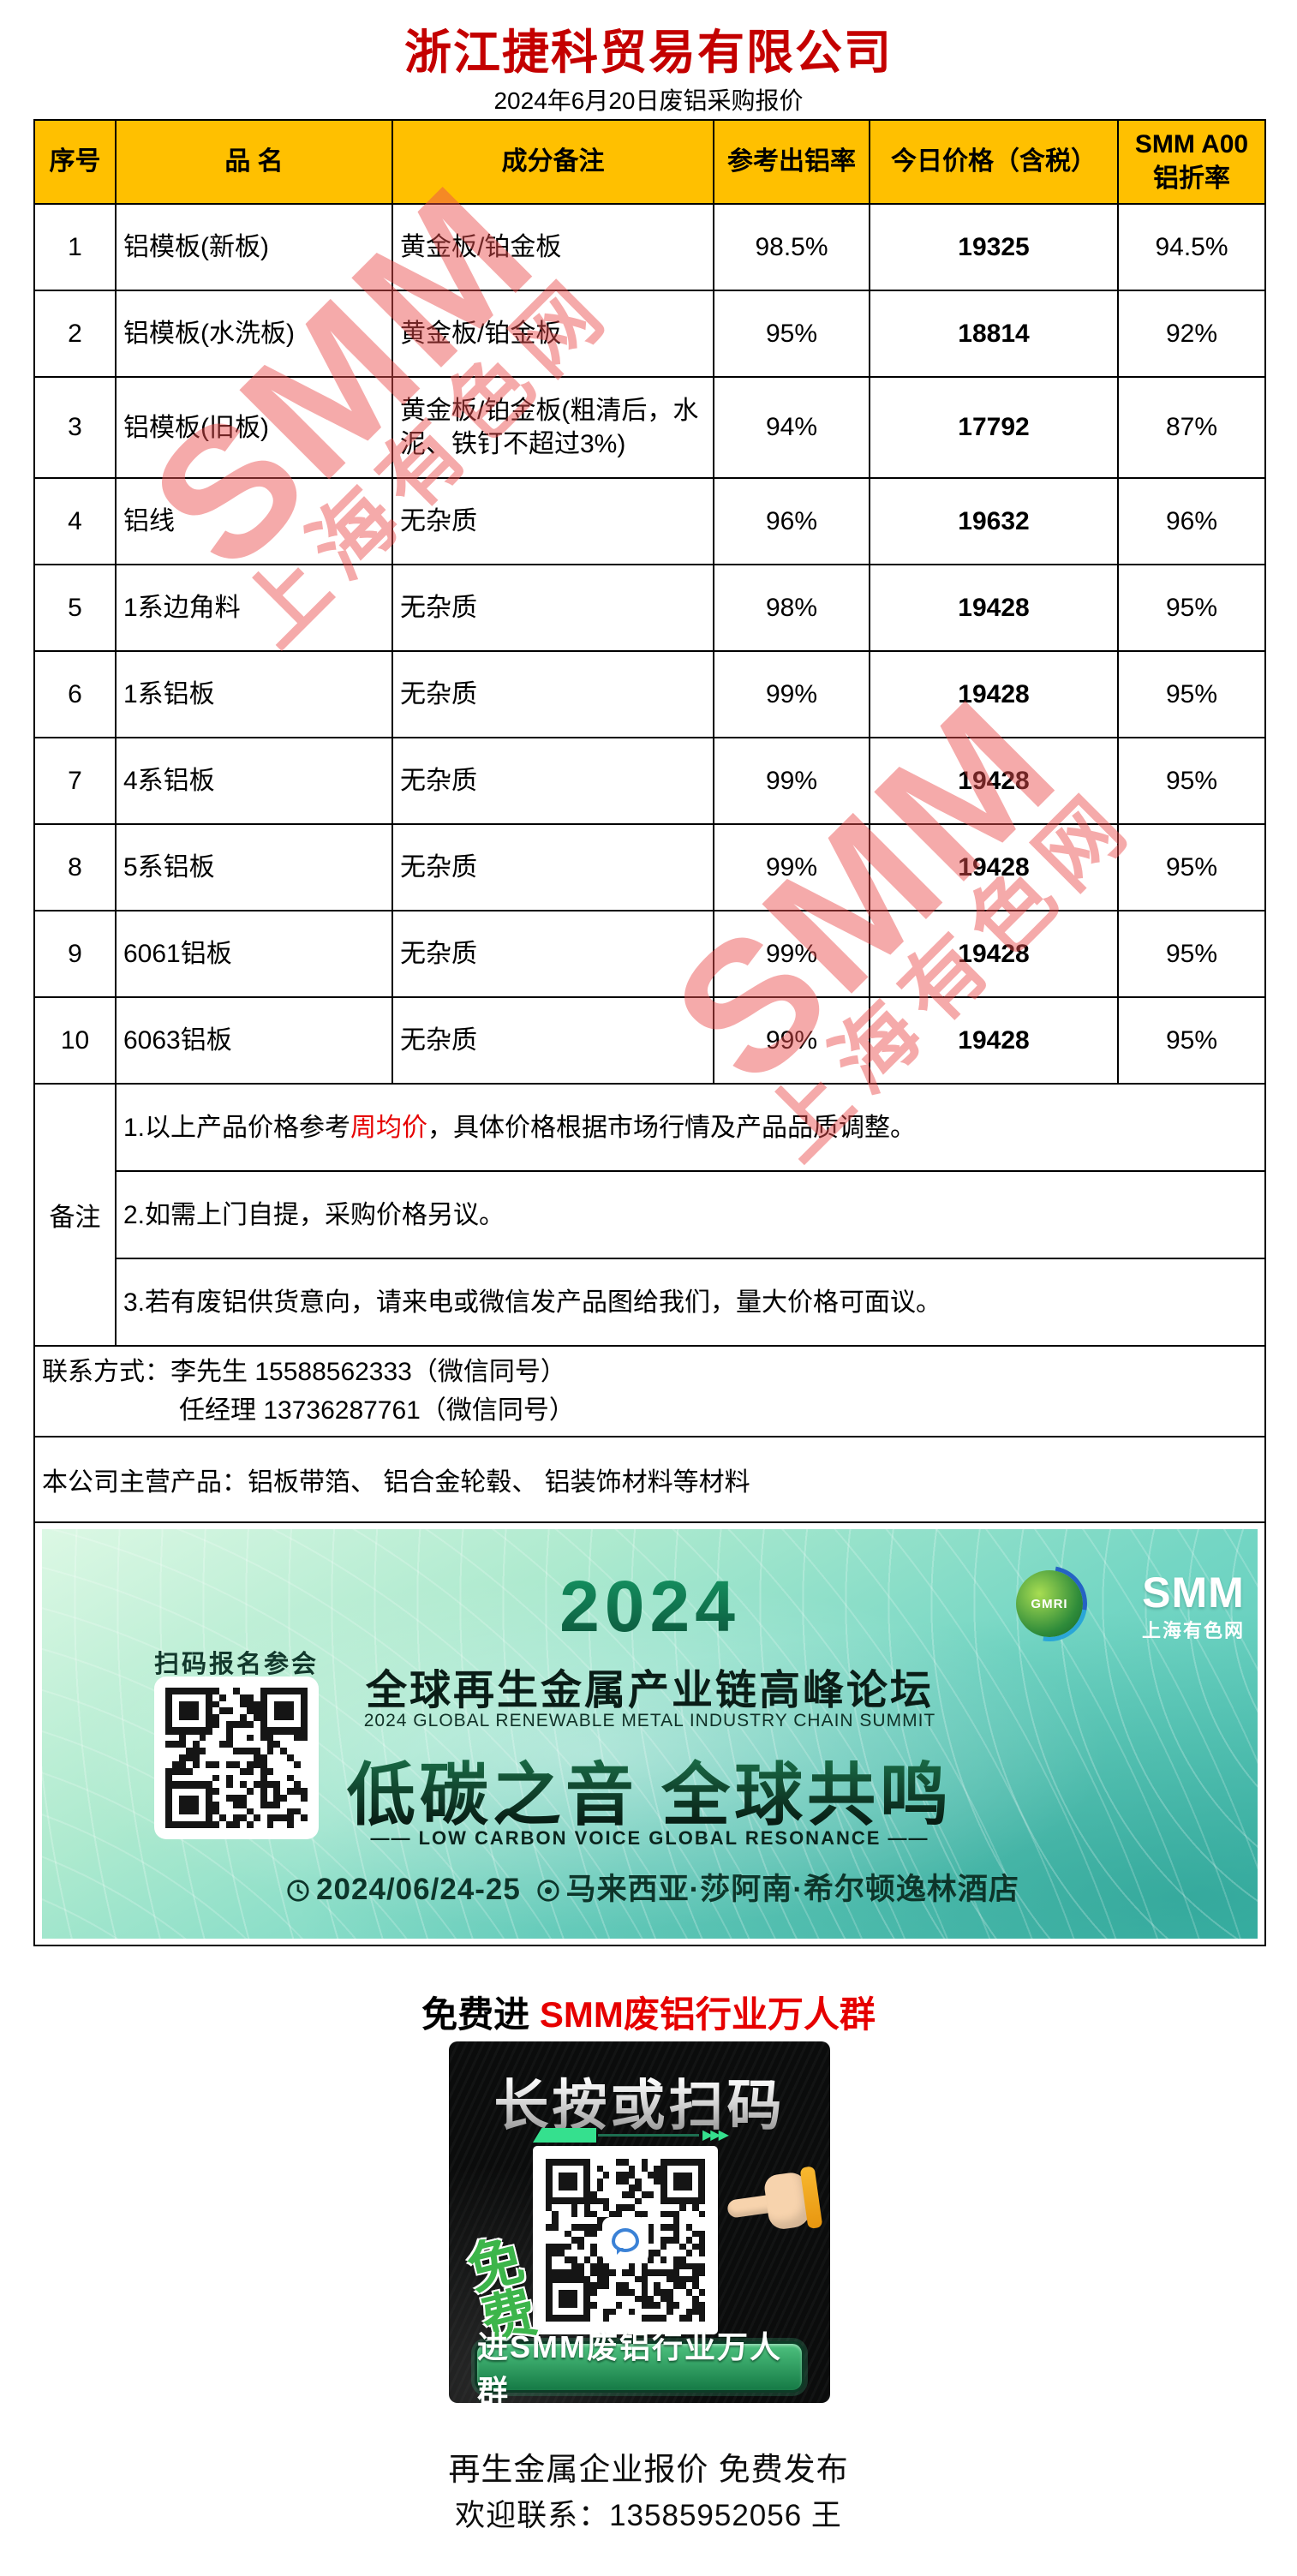  I want to click on cell-ratio: 94.5%, so click(1191, 247).